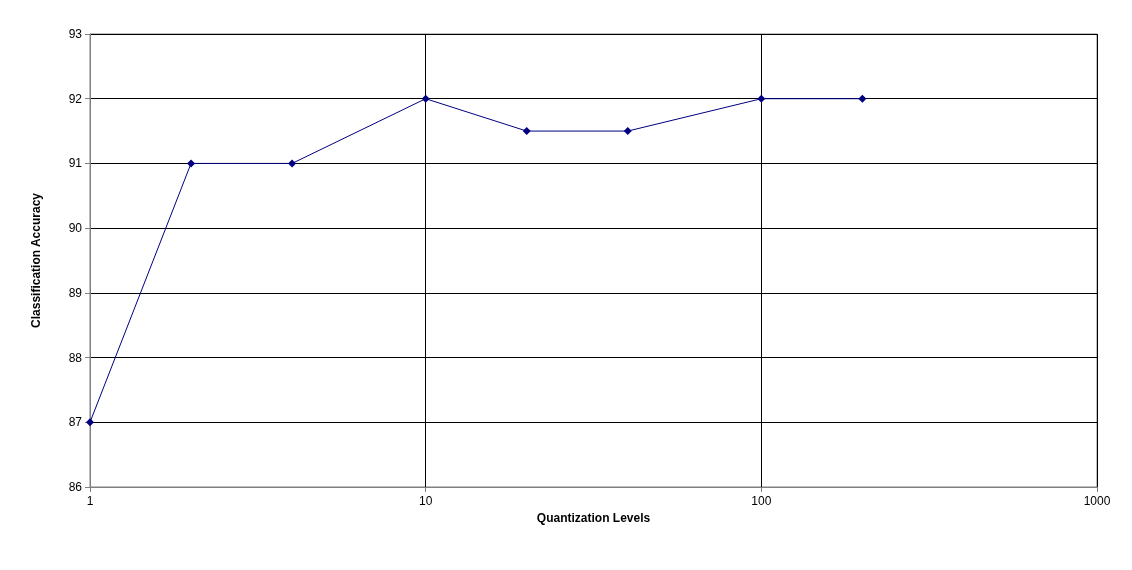 The height and width of the screenshot is (570, 1132). I want to click on y-axis-title: Classification Accuracy, so click(36, 260).